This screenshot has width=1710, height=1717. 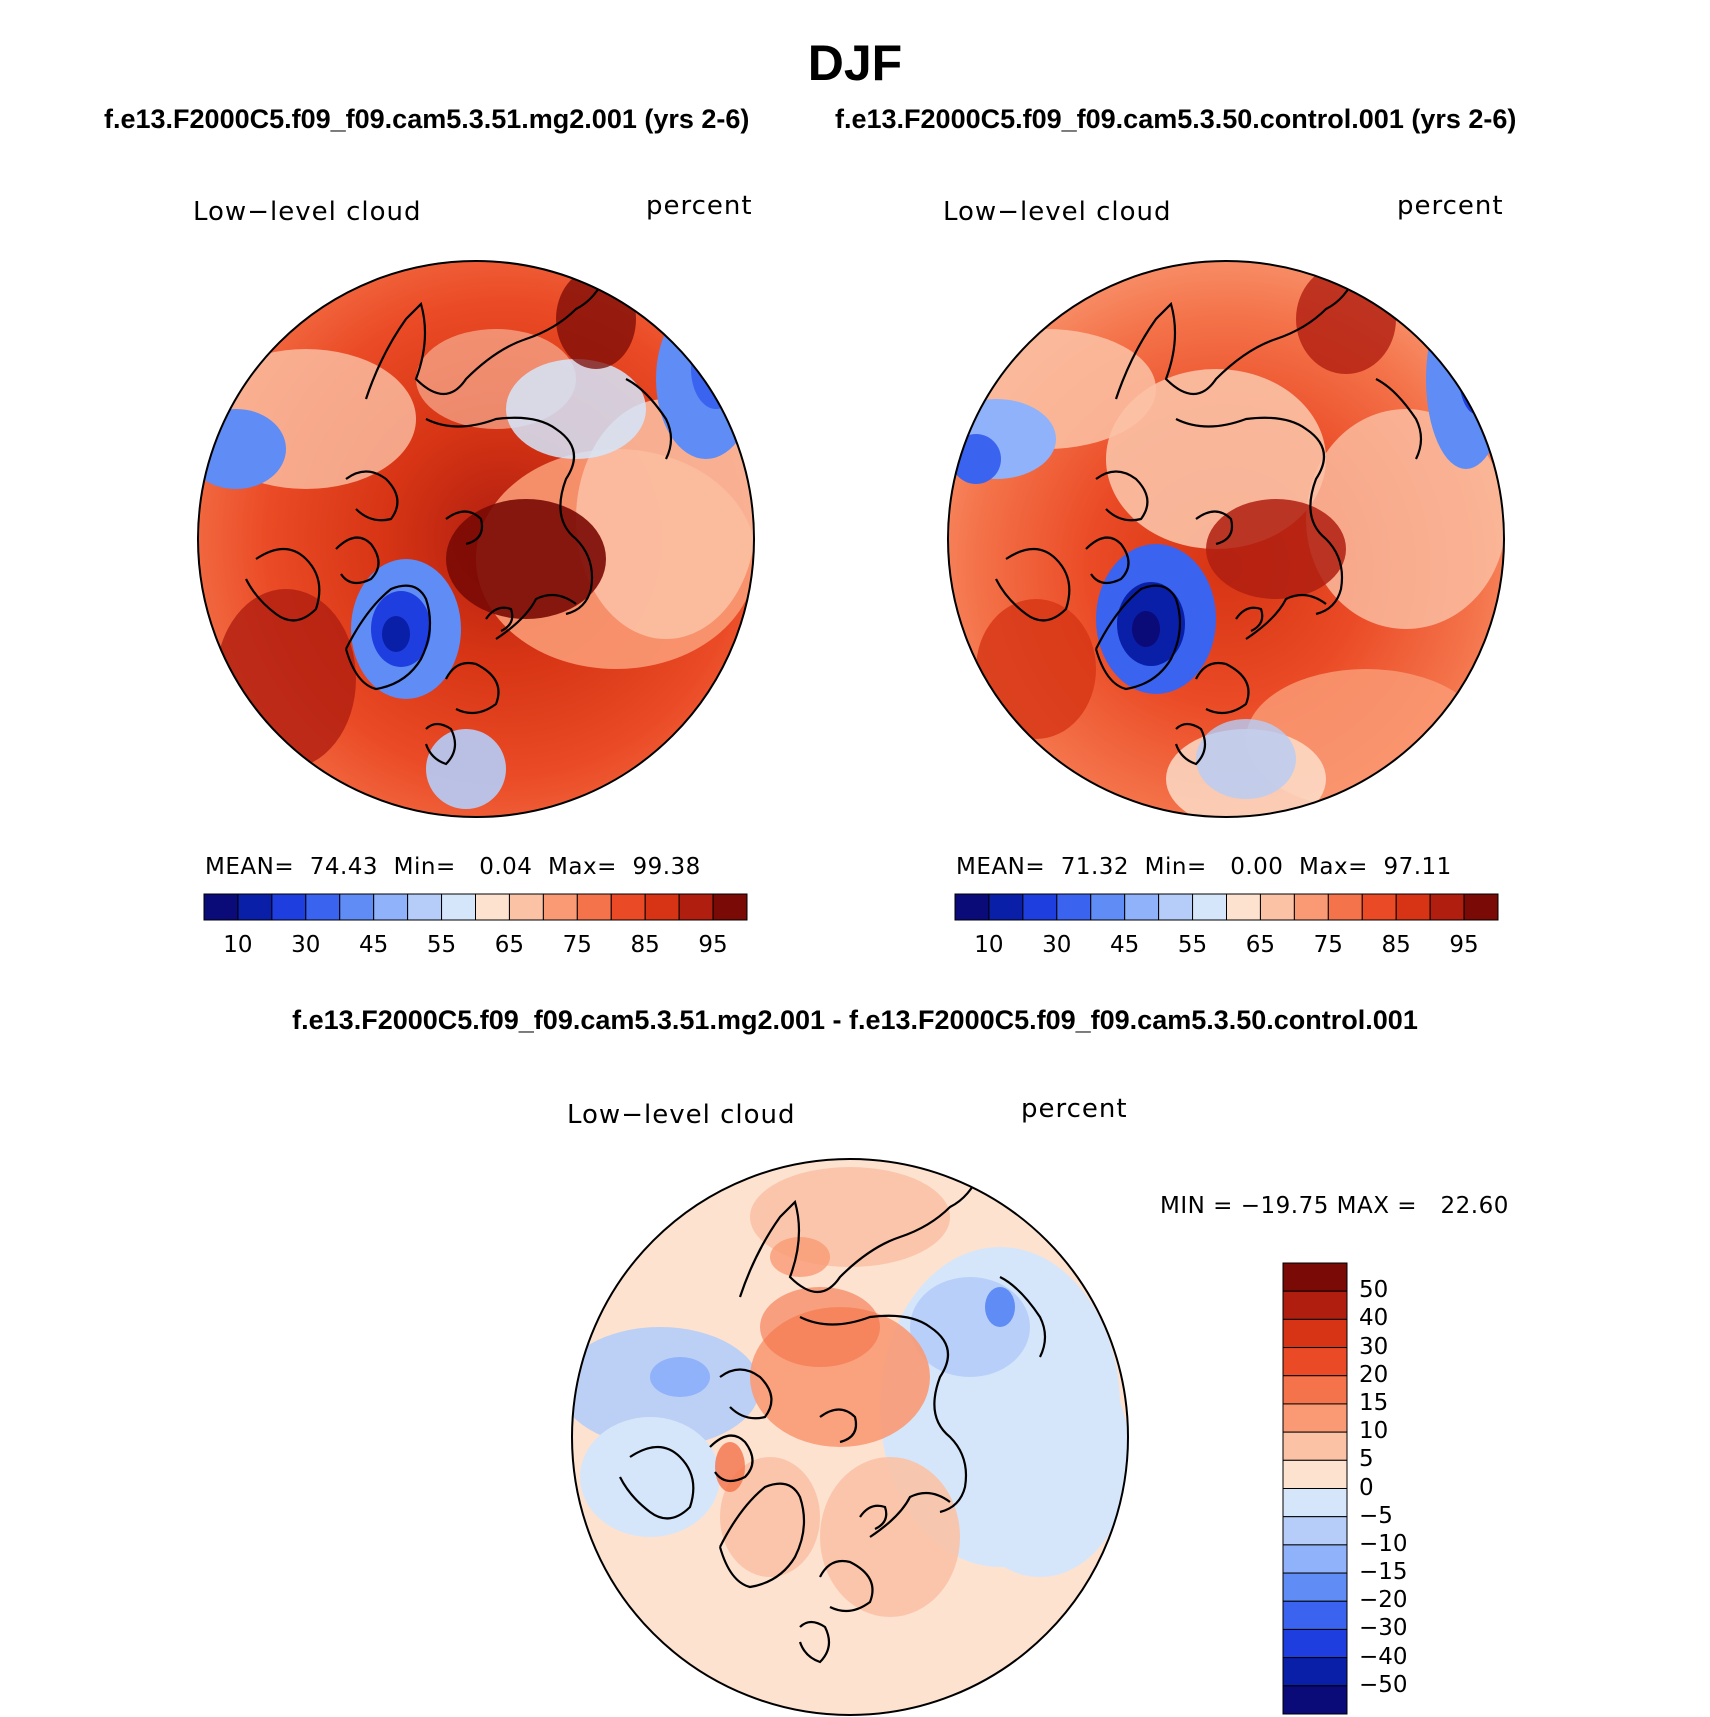 What do you see at coordinates (699, 206) in the screenshot?
I see `panel1-units-label: percent` at bounding box center [699, 206].